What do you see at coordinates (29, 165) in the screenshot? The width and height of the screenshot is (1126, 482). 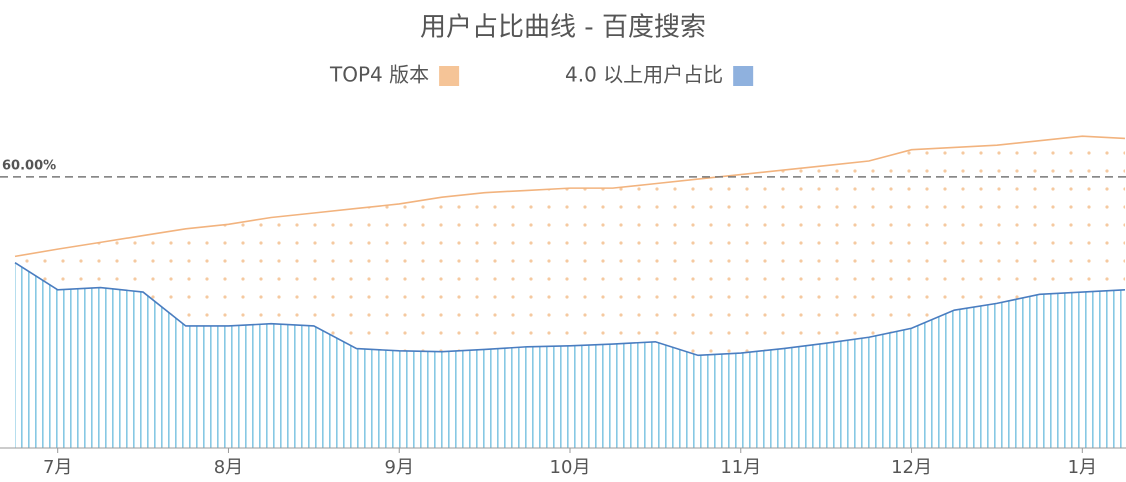 I see `reference-label: 60.00%` at bounding box center [29, 165].